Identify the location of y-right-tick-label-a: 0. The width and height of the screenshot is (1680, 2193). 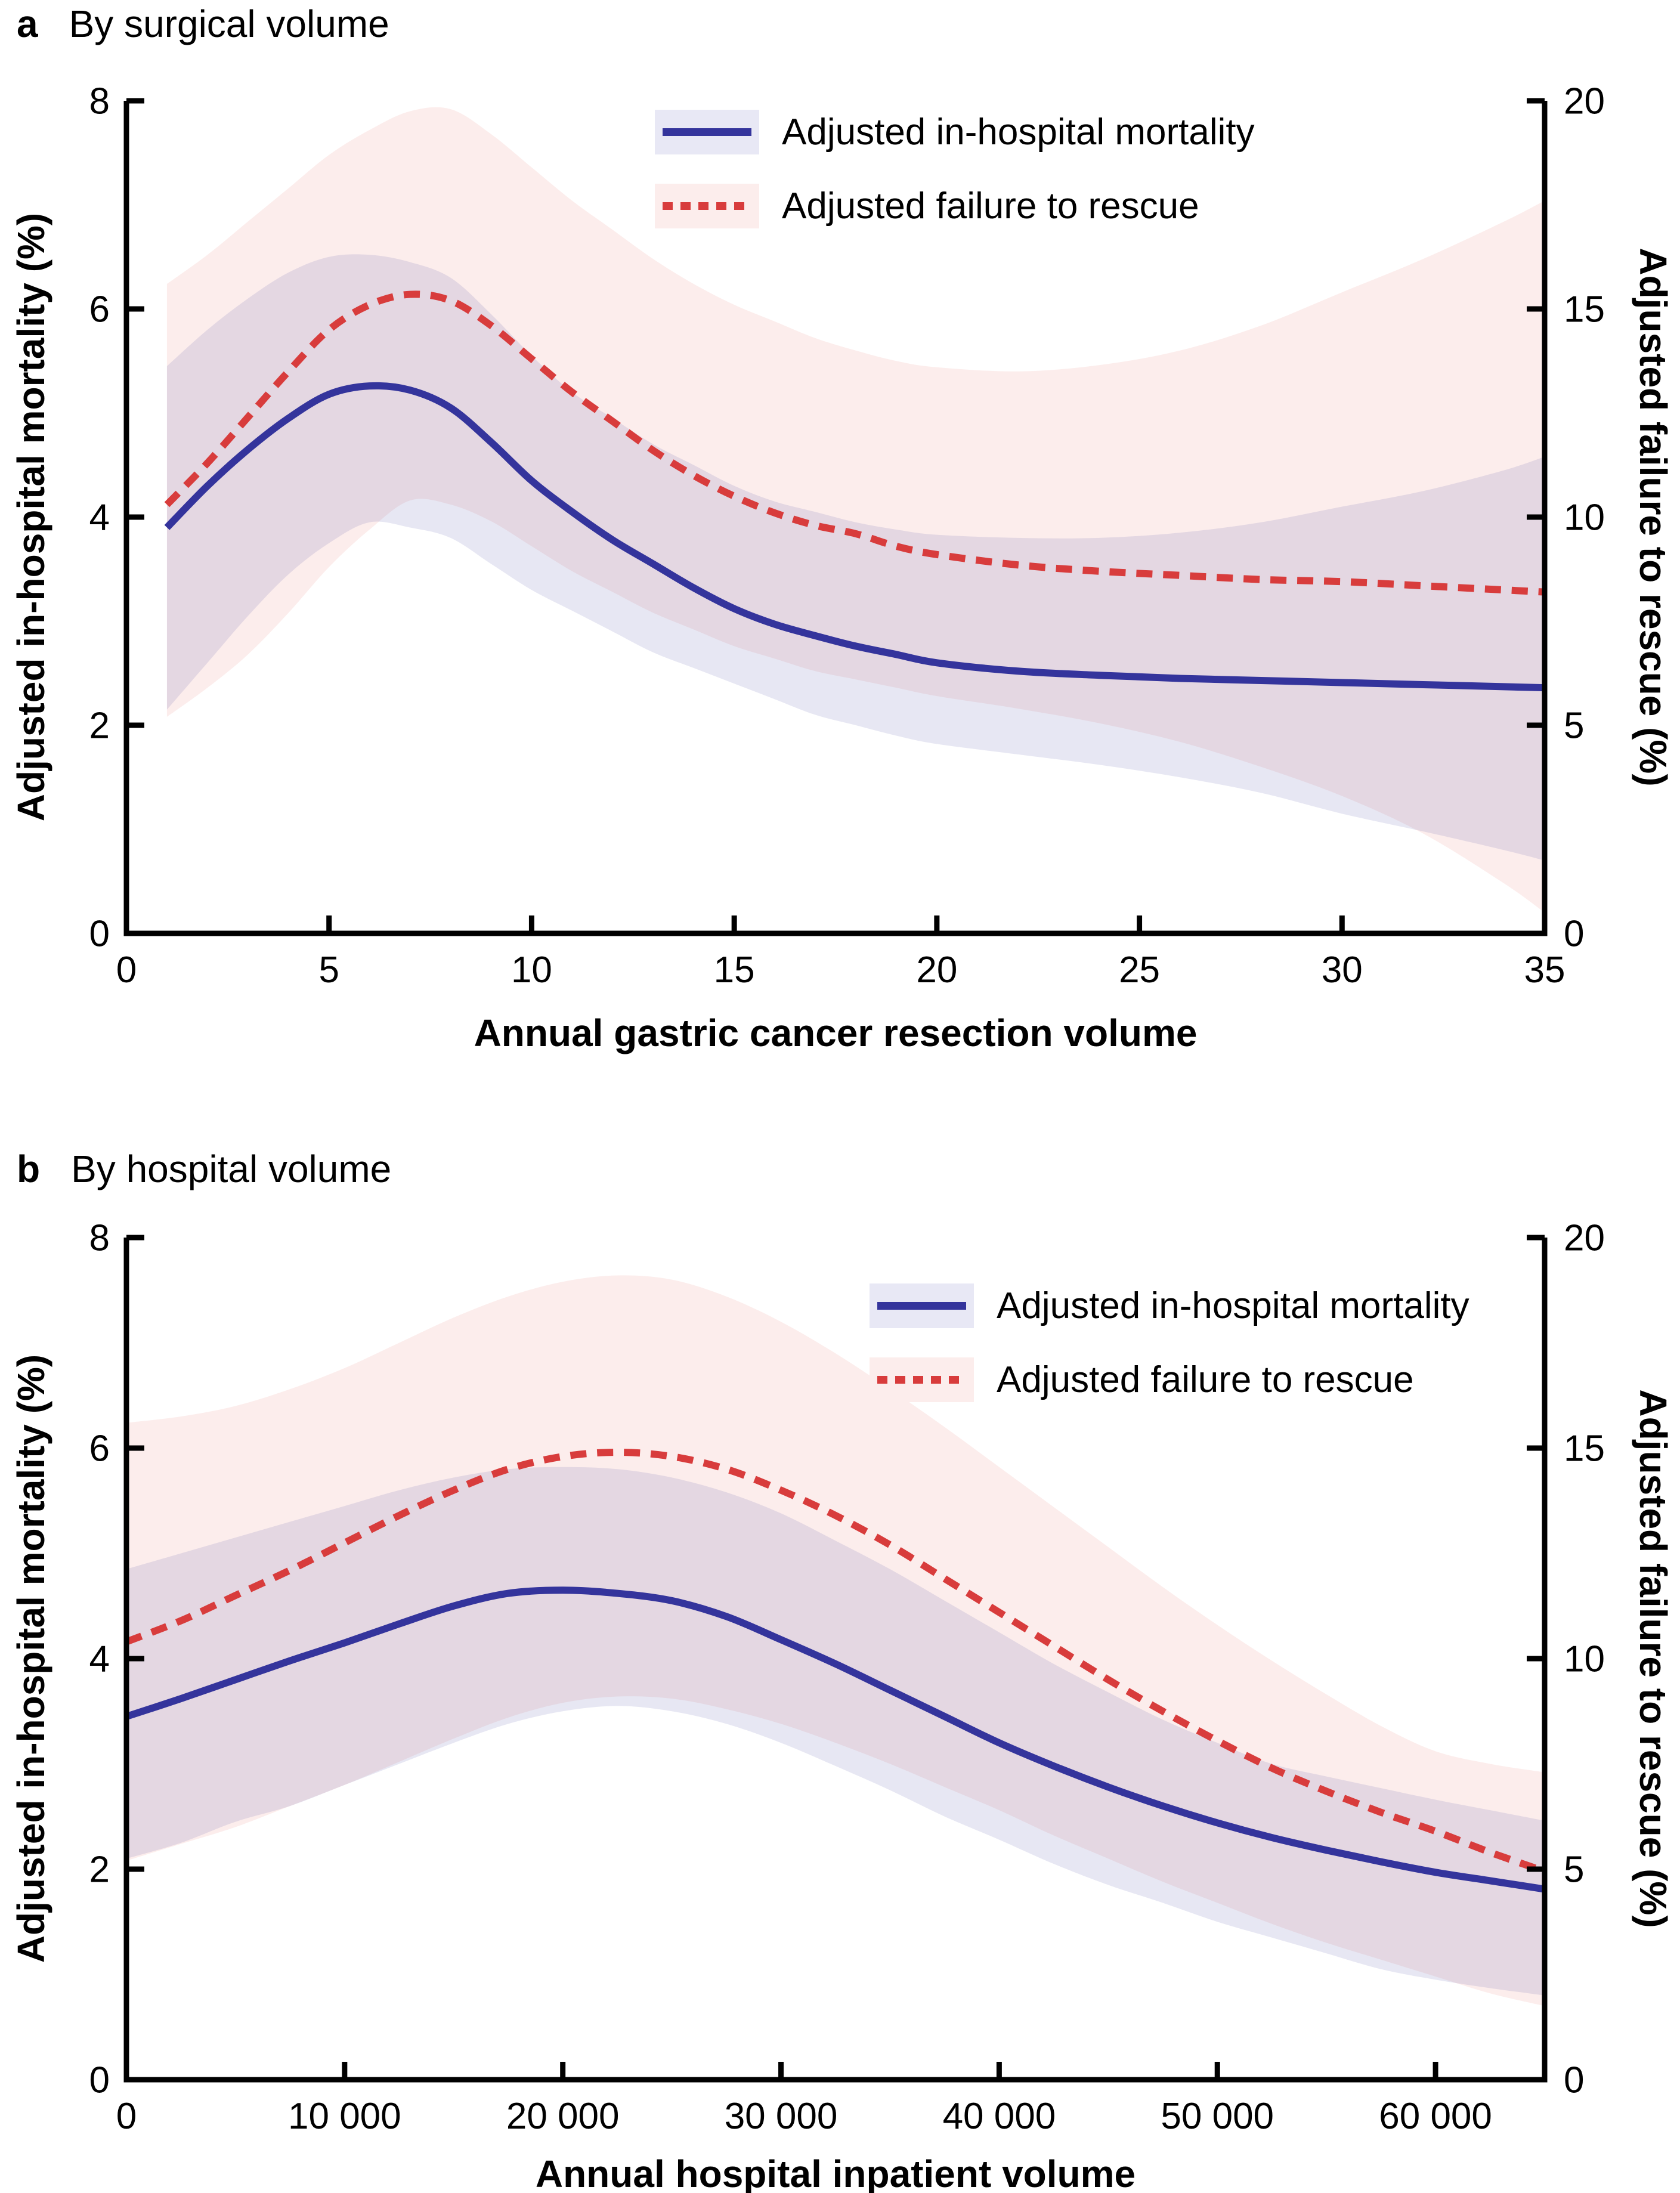
(1574, 934).